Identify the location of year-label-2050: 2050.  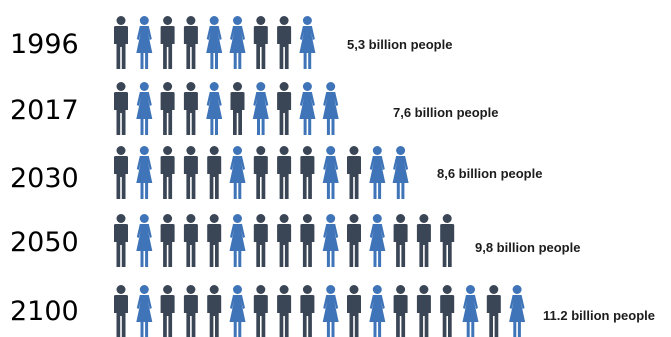
(44, 242).